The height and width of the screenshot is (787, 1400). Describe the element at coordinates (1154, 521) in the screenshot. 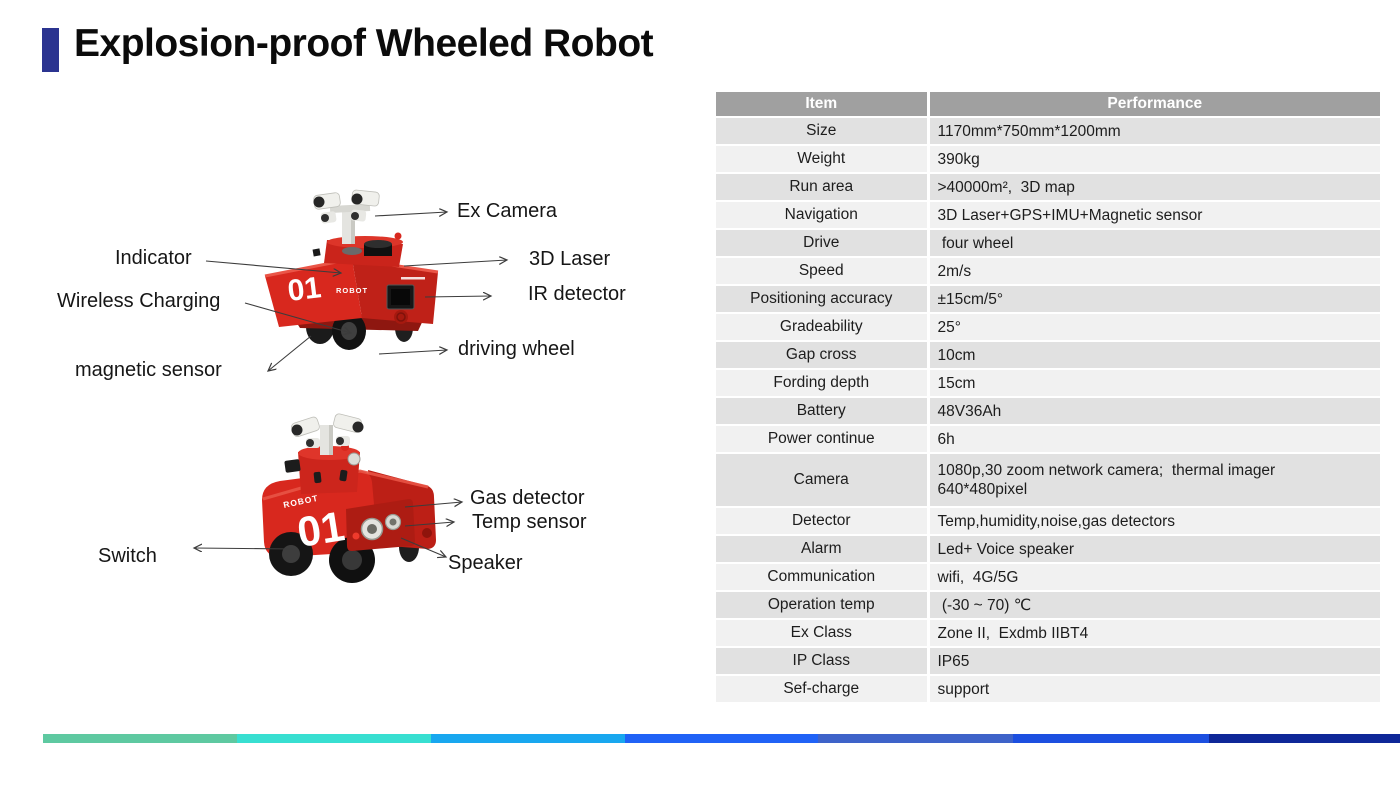

I see `value-cell: Temp,humidity,noise,gas detectors` at that location.